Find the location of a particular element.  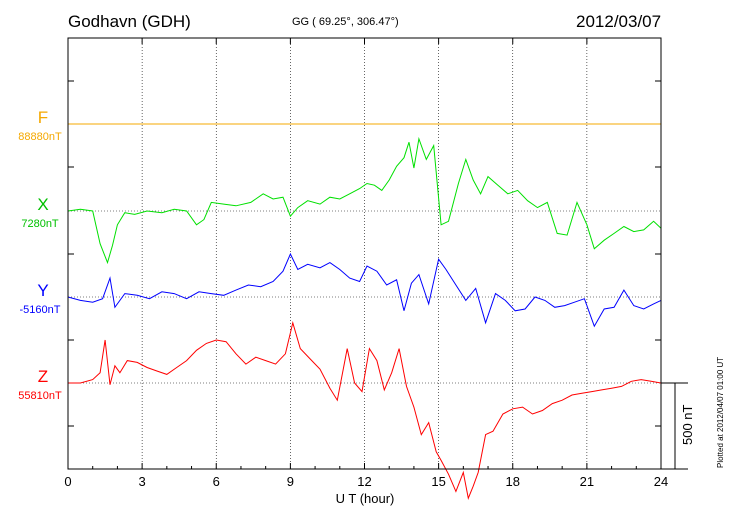

scale-bar: 500 nT is located at coordinates (678, 426).